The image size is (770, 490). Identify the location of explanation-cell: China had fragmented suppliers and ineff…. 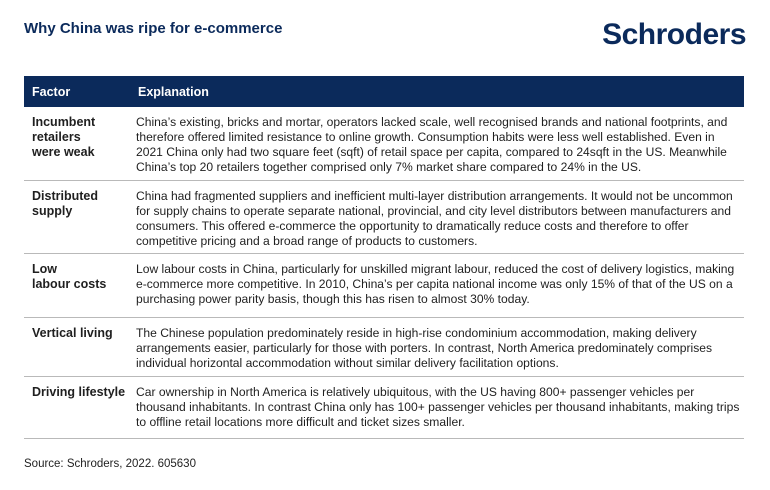
(434, 218).